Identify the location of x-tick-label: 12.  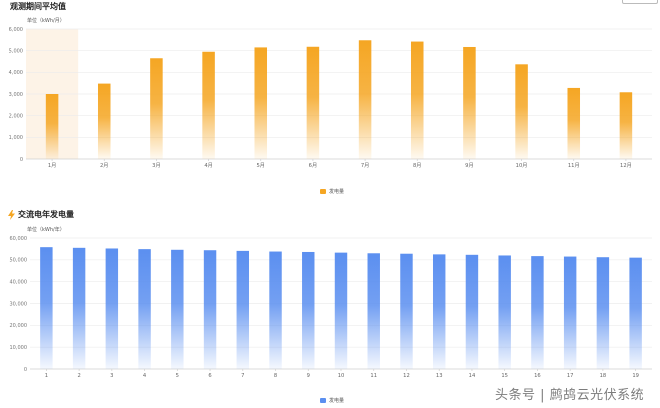
(406, 376).